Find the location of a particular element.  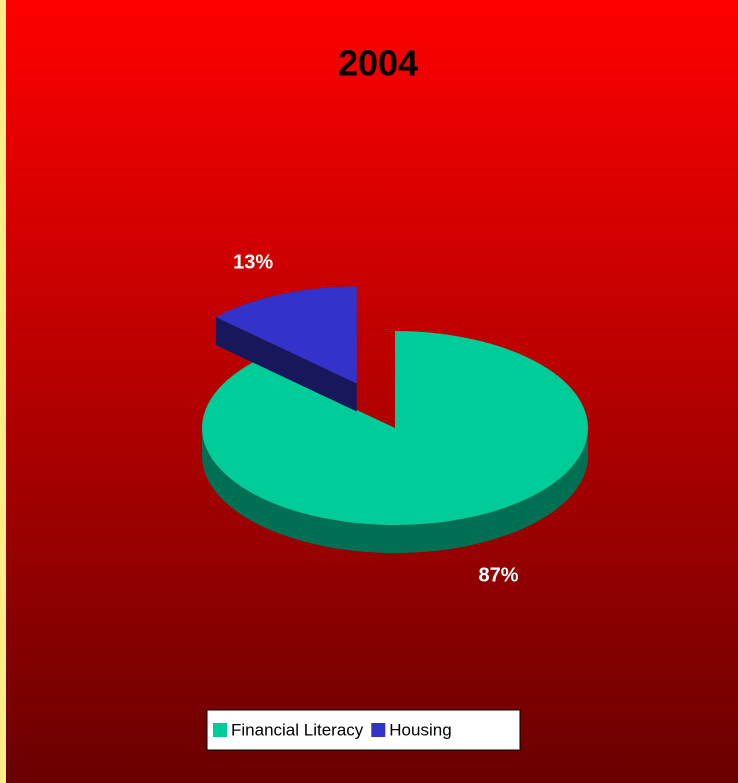

chart-title: 2004 is located at coordinates (378, 63).